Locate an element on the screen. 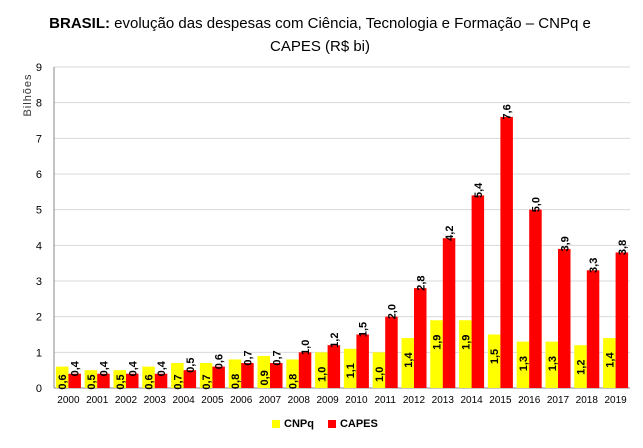 The height and width of the screenshot is (448, 643). legend: CNPq CAPES is located at coordinates (325, 424).